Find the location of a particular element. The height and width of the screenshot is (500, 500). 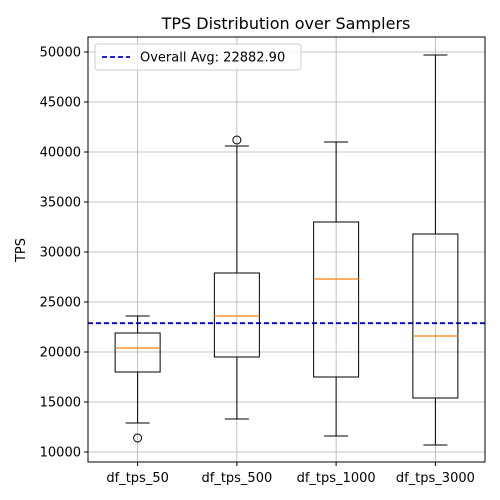

x-tick-label: df_tps_3000 is located at coordinates (435, 478).